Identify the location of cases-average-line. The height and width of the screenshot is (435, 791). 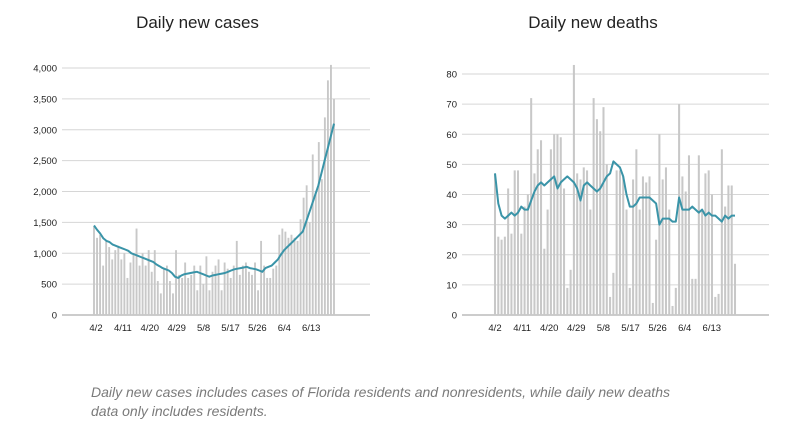
(214, 201).